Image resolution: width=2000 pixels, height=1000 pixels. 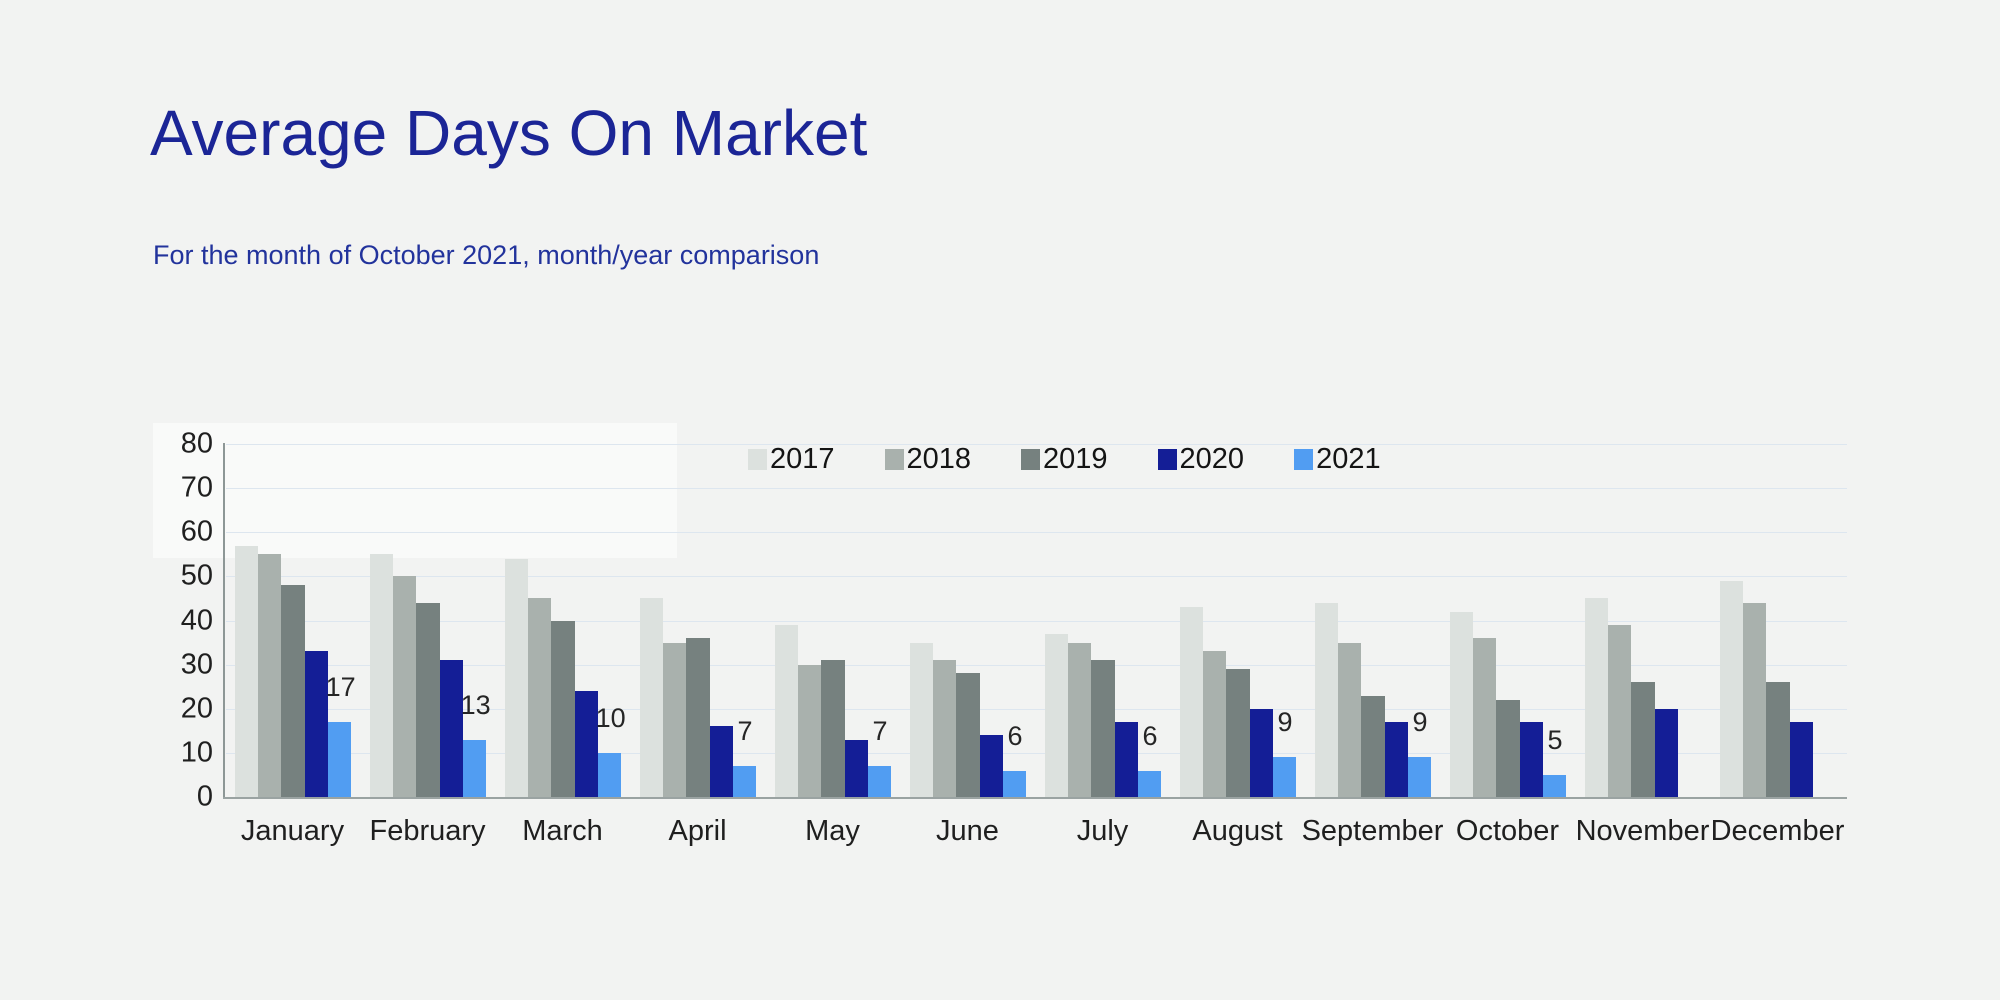 What do you see at coordinates (196, 487) in the screenshot?
I see `y-axis-tick-70: 70` at bounding box center [196, 487].